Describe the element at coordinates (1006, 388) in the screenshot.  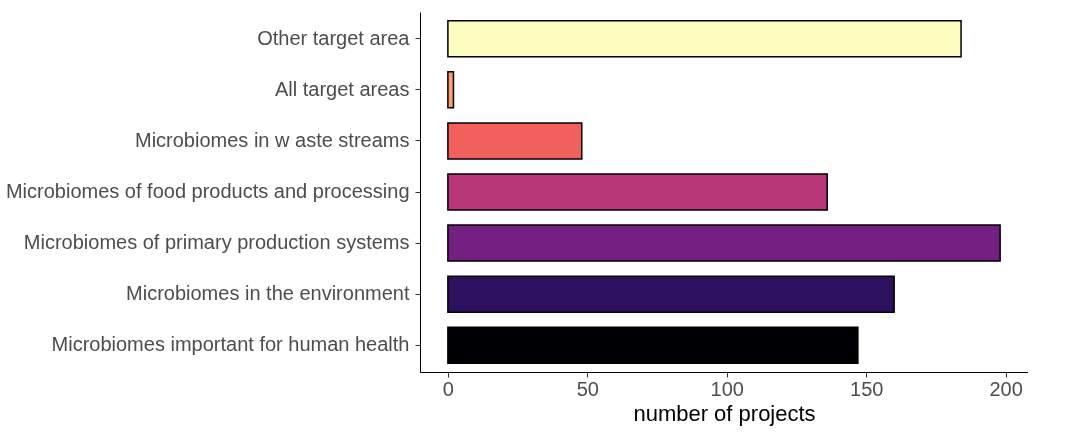
I see `x-tick-label: 200` at that location.